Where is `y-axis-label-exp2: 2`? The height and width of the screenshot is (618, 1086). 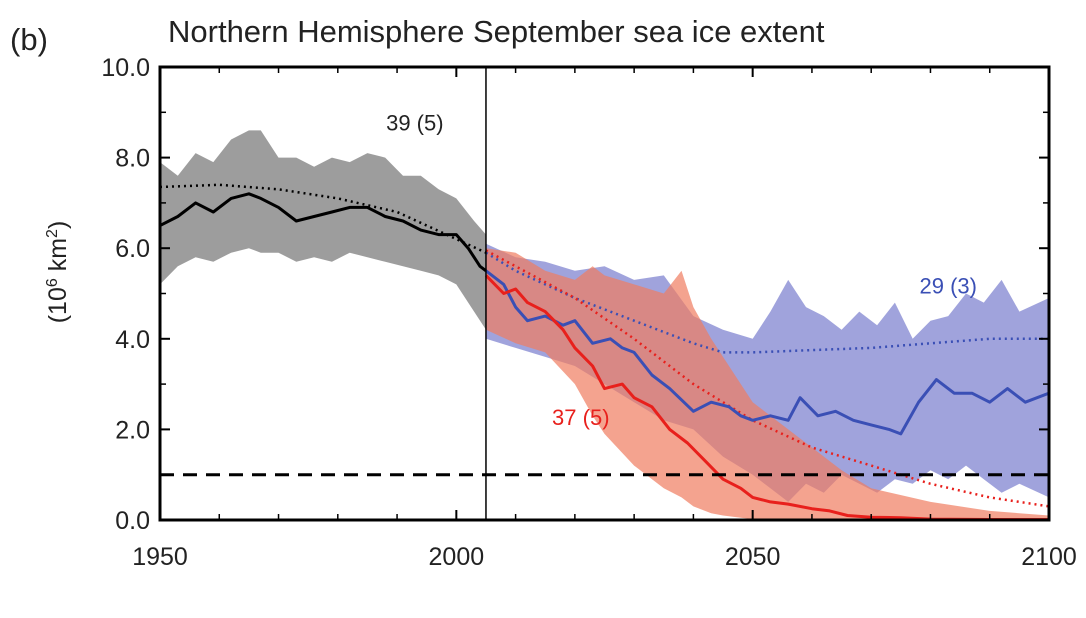
y-axis-label-exp2: 2 is located at coordinates (52, 233).